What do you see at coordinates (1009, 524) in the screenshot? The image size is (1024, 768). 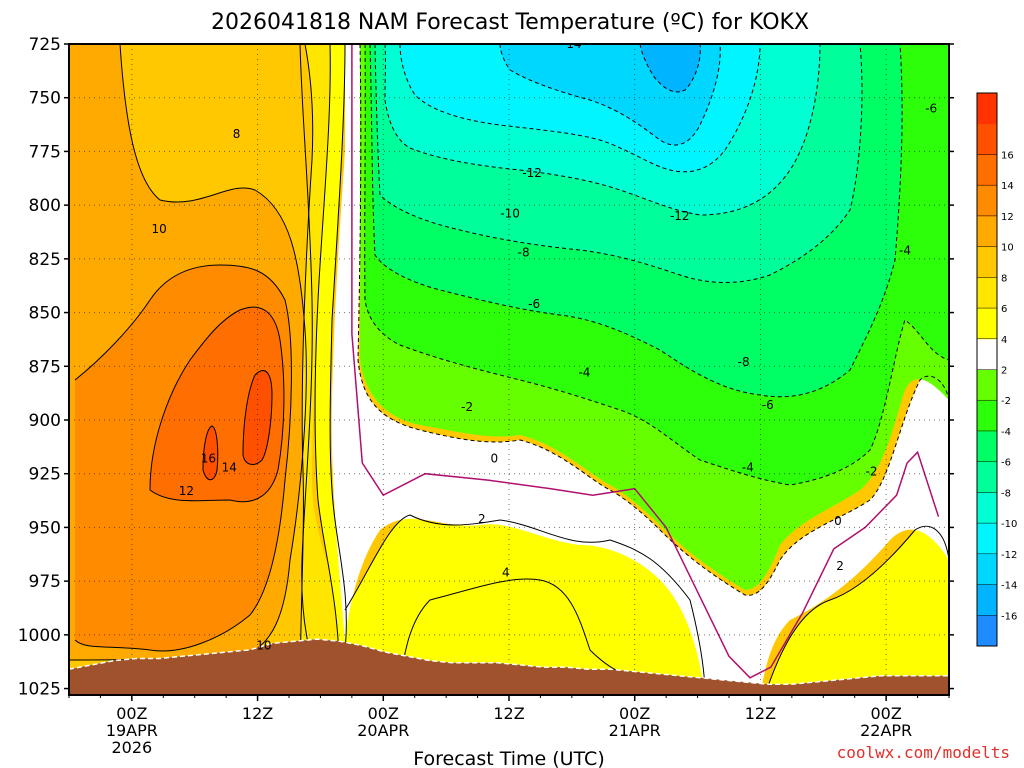 I see `colorbar-tick-label: -10` at bounding box center [1009, 524].